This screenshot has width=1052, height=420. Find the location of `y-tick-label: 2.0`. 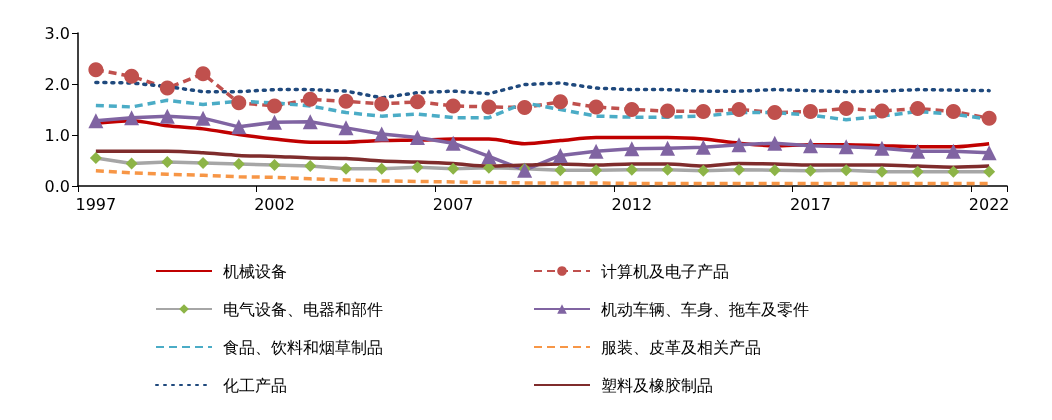

y-tick-label: 2.0 is located at coordinates (57, 84).